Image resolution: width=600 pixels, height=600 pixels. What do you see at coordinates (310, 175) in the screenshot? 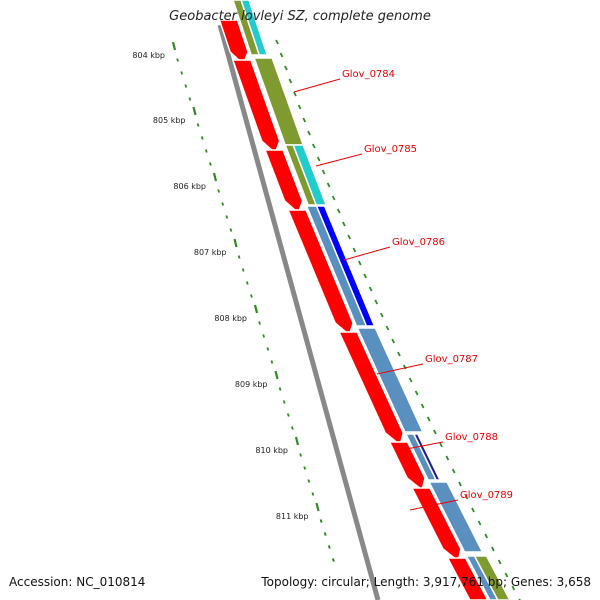
I see `feature-cyan` at bounding box center [310, 175].